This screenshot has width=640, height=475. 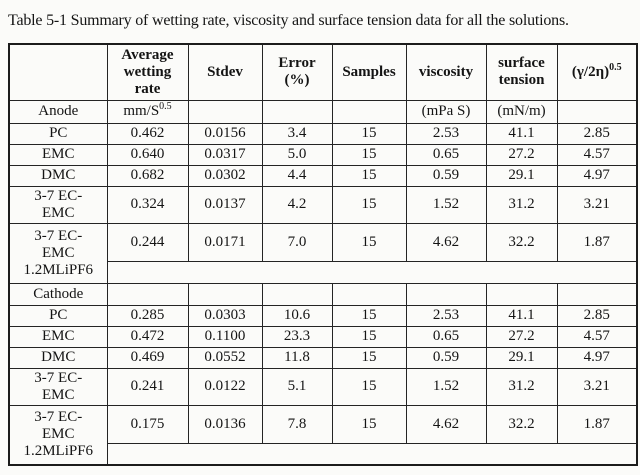 What do you see at coordinates (58, 294) in the screenshot?
I see `section-label-cathode: Cathode` at bounding box center [58, 294].